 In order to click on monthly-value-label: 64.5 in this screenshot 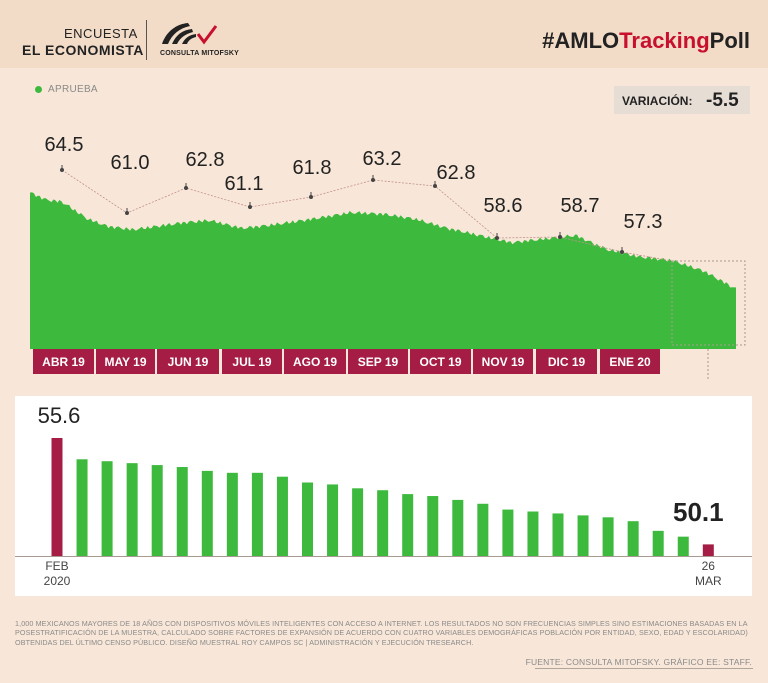, I will do `click(64, 145)`.